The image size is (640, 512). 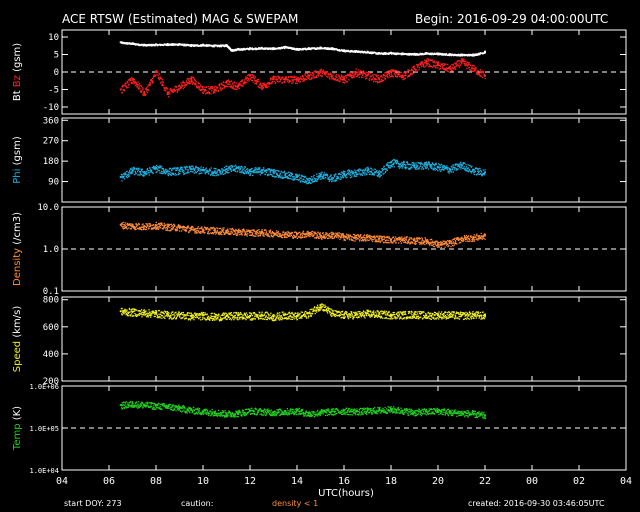 What do you see at coordinates (51, 142) in the screenshot?
I see `y-tick-label: 270` at bounding box center [51, 142].